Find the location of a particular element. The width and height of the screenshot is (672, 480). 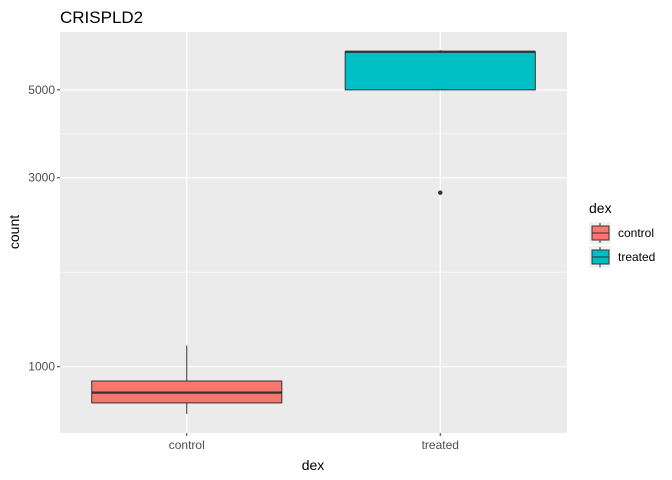

legend-label: control is located at coordinates (636, 233).